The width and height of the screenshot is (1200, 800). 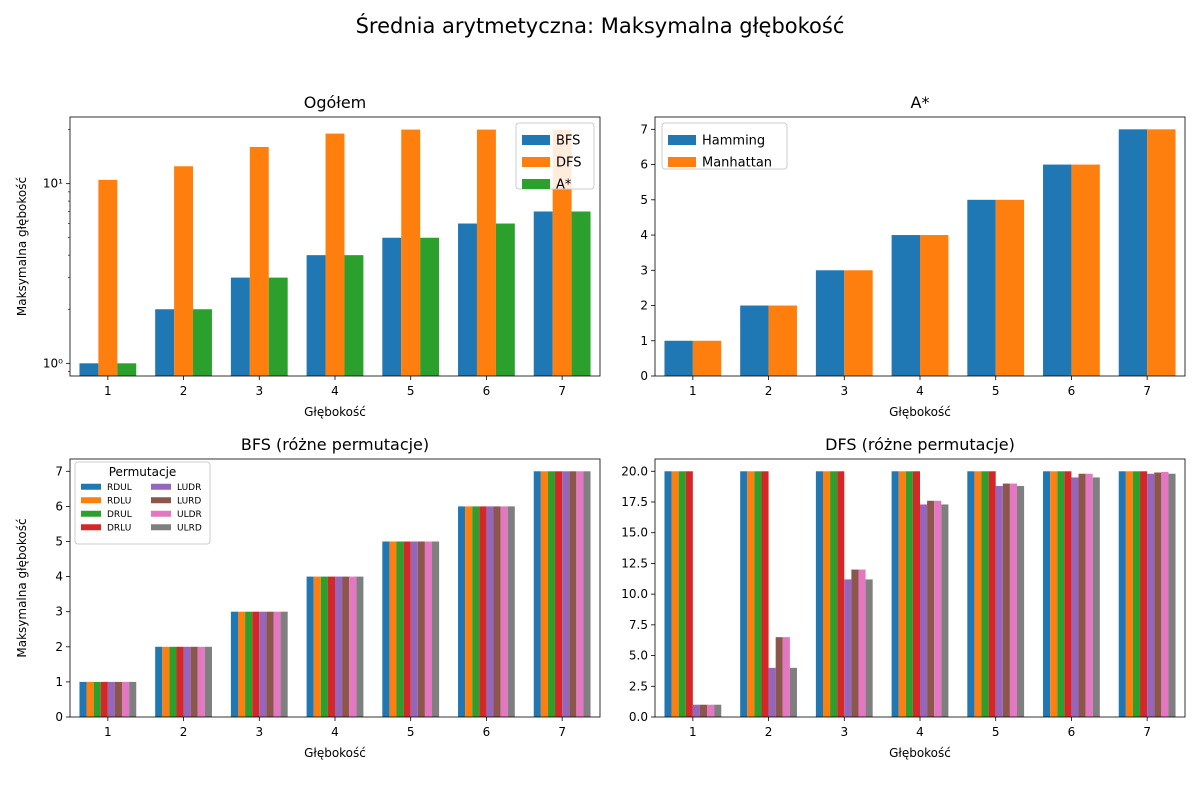 I want to click on ogolem-title: Ogółem, so click(x=335, y=102).